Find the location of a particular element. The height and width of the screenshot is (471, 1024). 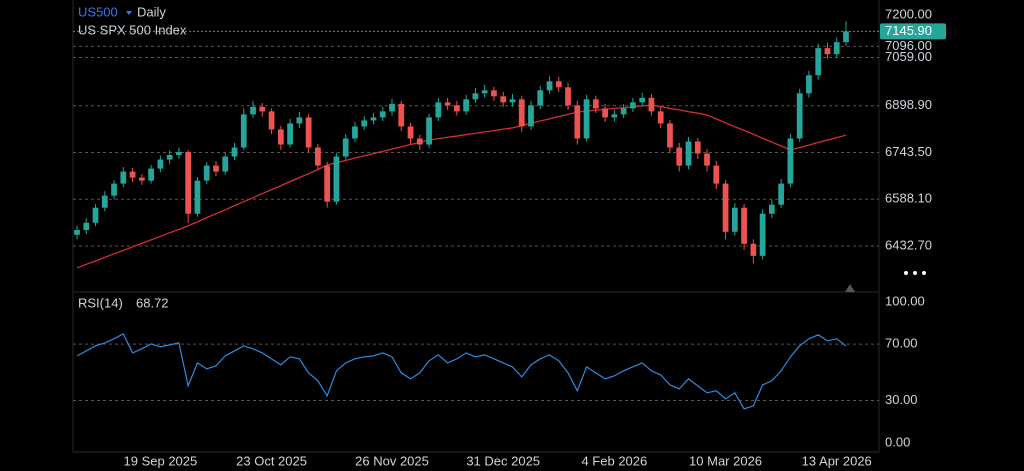

indicator-value: 68.72 is located at coordinates (152, 302).